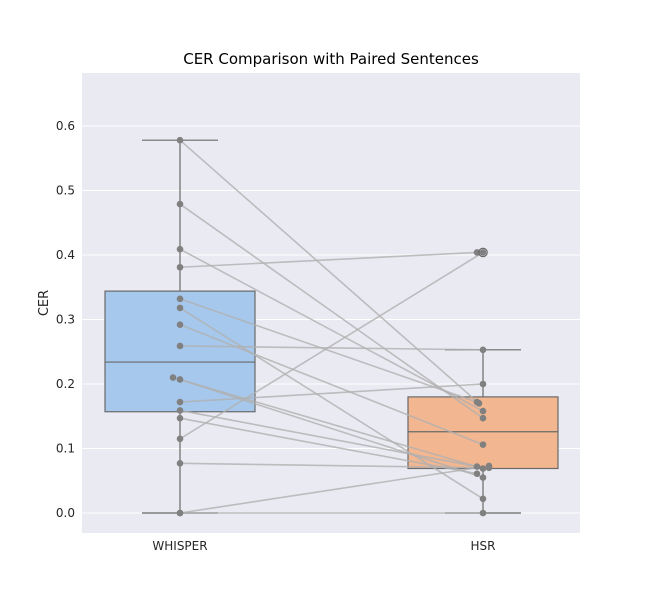 This screenshot has height=600, width=646. What do you see at coordinates (65, 191) in the screenshot?
I see `y-tick-label: 0.5` at bounding box center [65, 191].